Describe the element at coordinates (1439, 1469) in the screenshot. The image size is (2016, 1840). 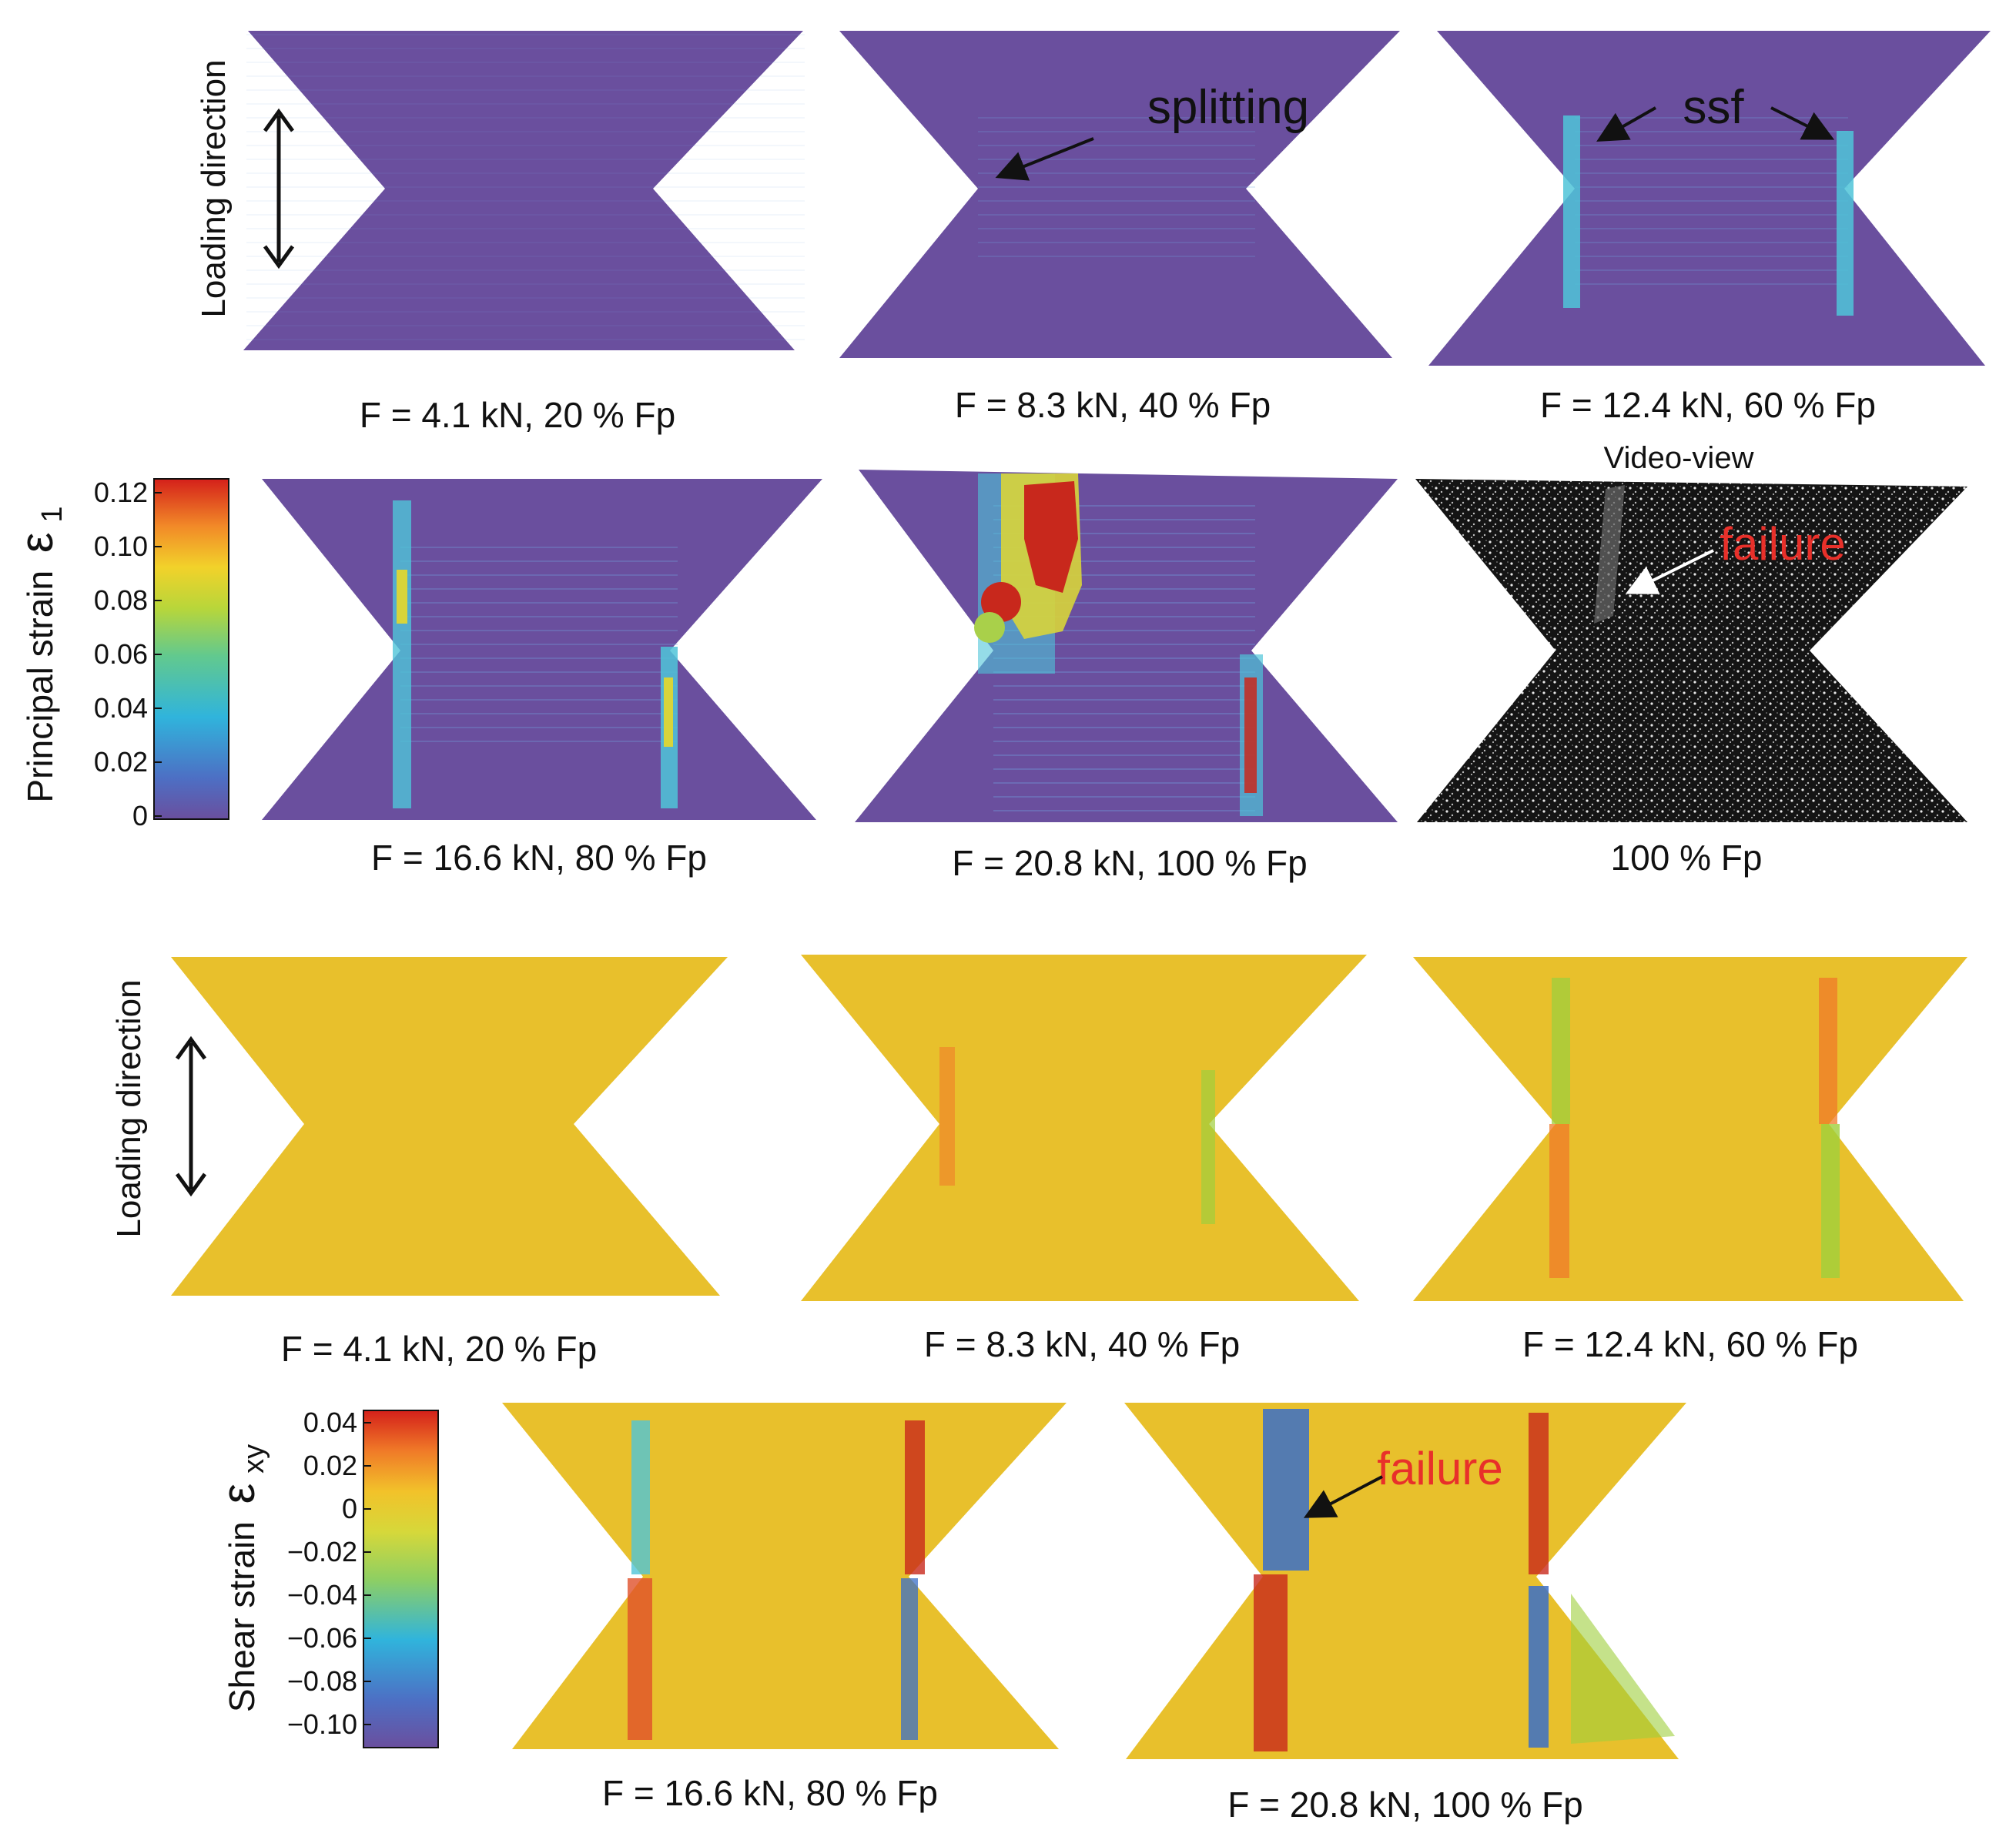
I see `annotation-failure-shear: failure` at that location.